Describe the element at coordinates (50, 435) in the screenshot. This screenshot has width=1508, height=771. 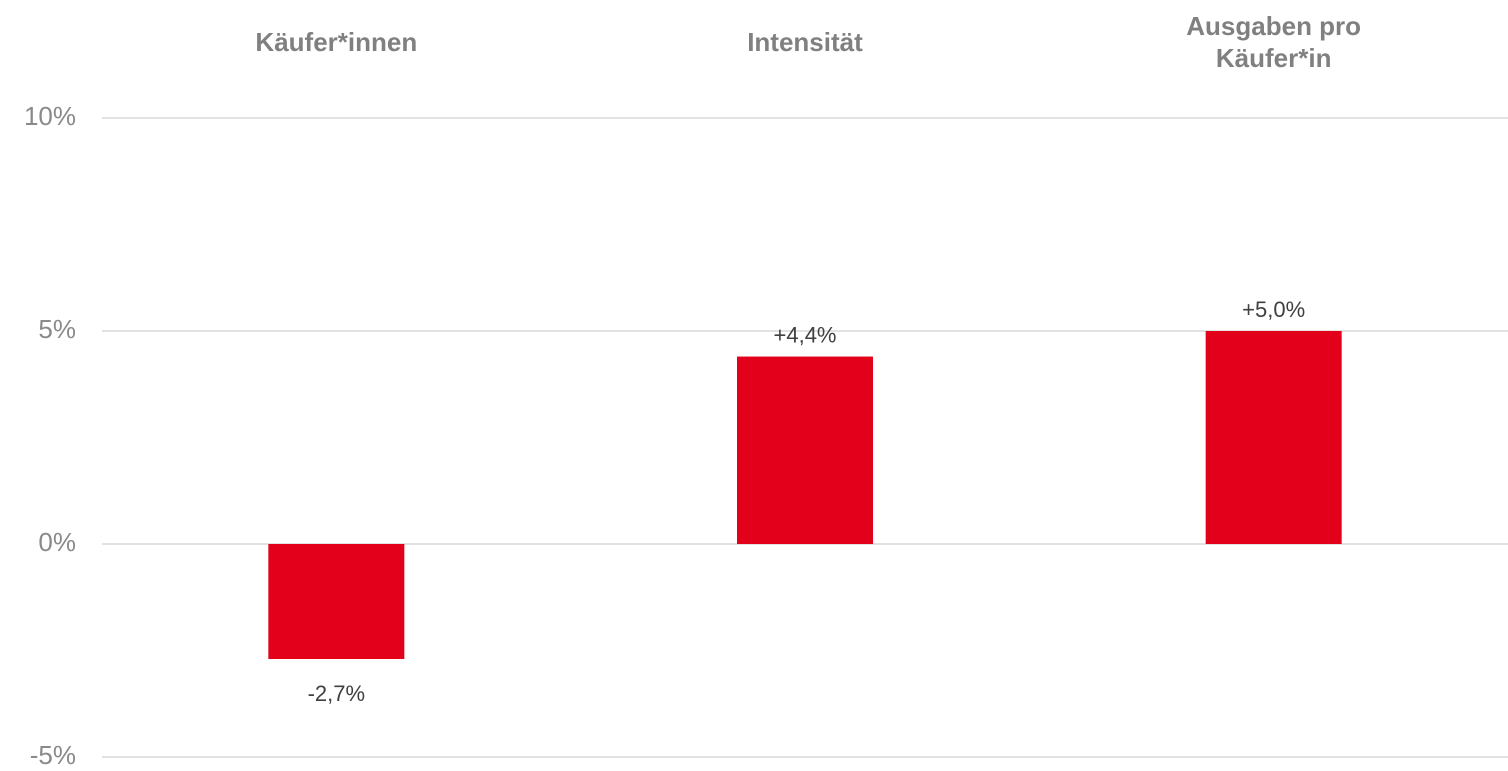
I see `y-axis-tick-labels: 10% 5% 0% -5%` at that location.